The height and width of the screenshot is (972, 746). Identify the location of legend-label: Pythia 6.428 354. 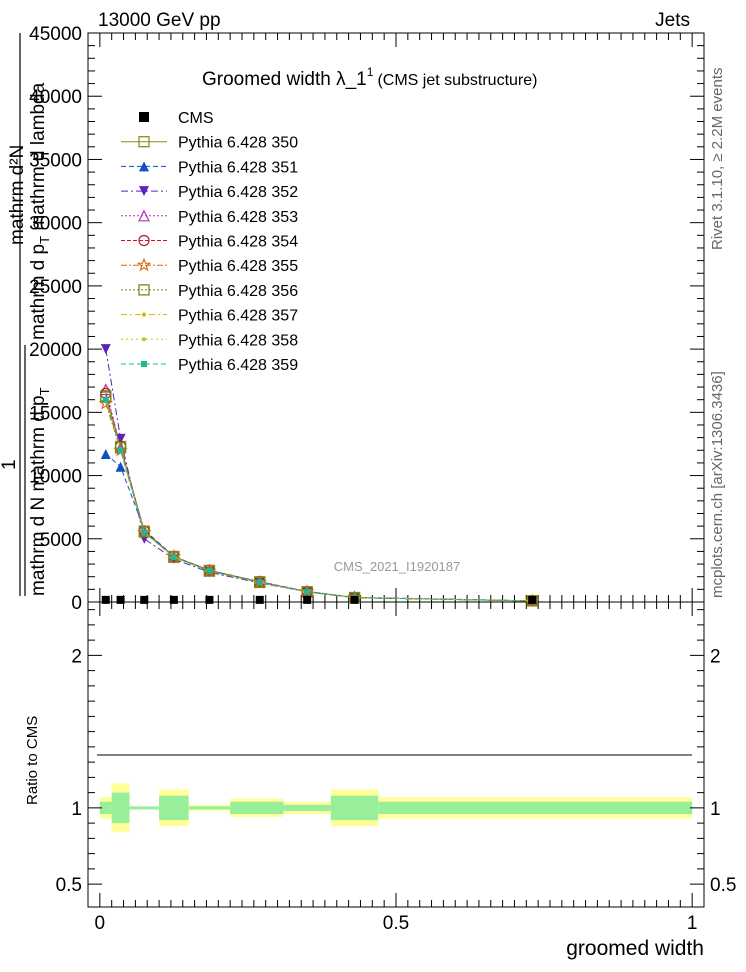
(238, 242).